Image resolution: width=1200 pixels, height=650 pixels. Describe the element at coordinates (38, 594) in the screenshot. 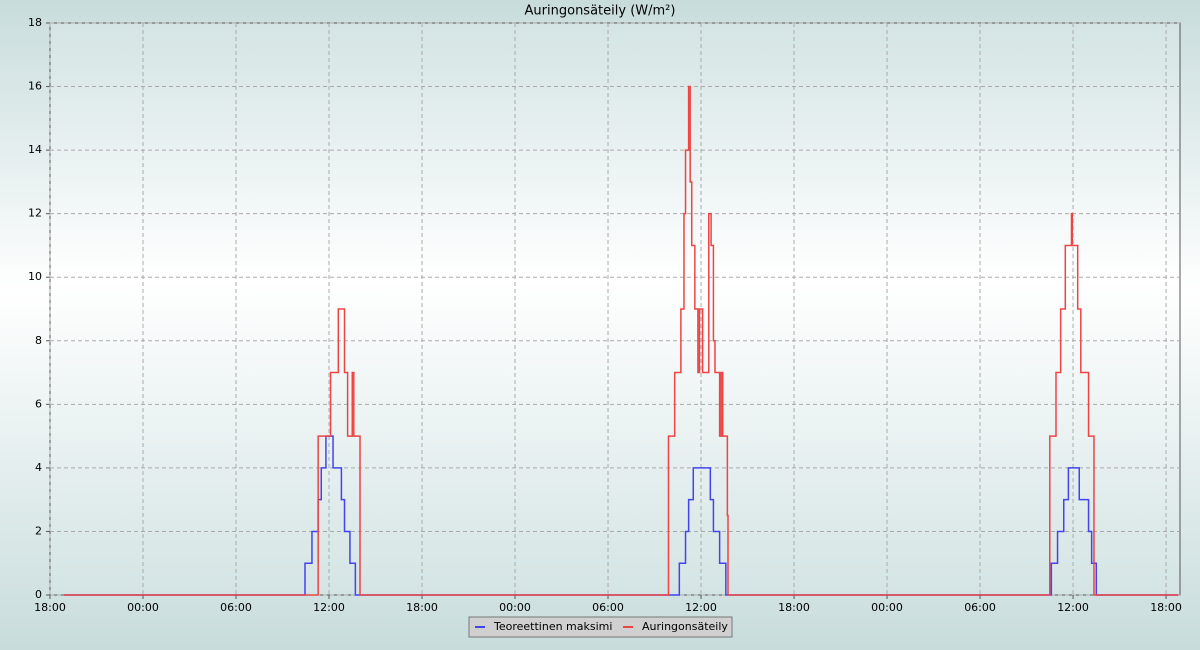

I see `y-tick-label: 0` at that location.